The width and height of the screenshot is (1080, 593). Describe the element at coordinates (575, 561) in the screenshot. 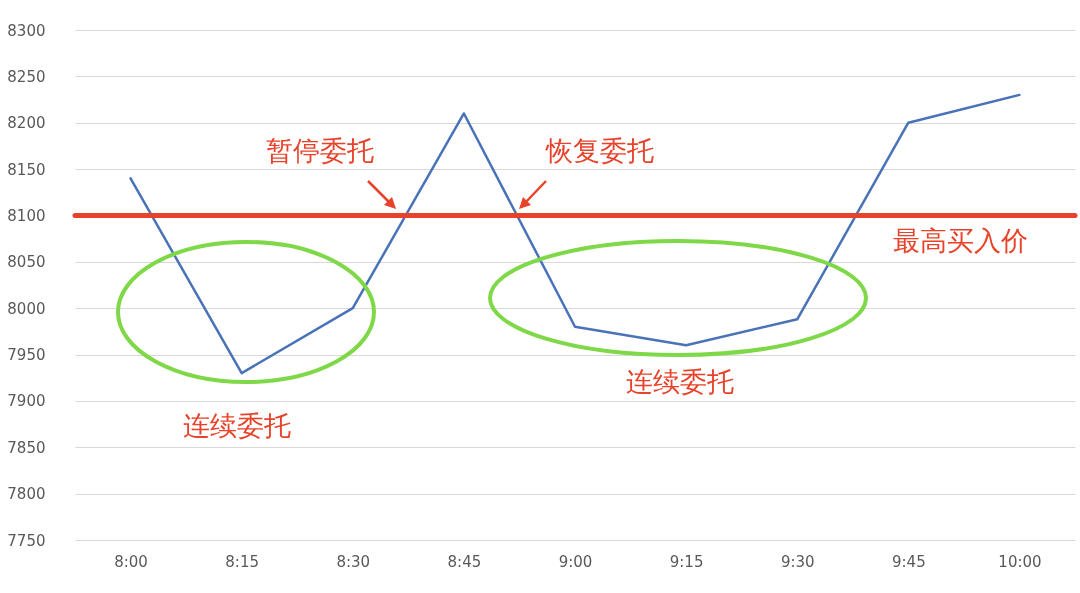

I see `x-tick-label: 9:00` at that location.